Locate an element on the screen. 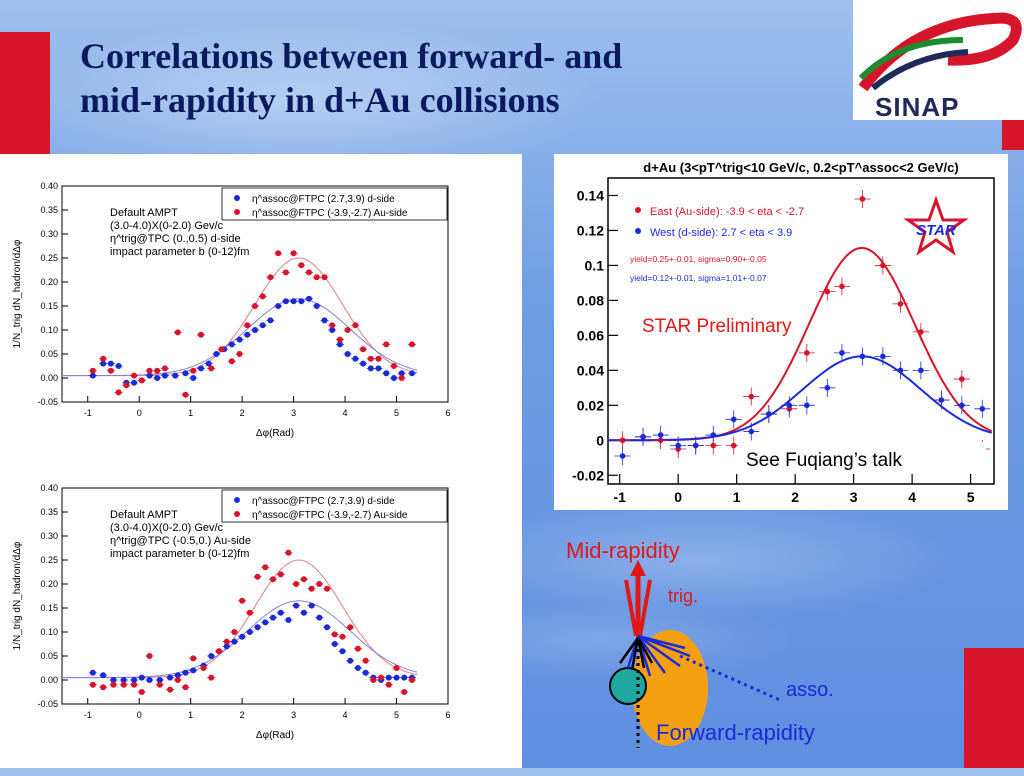  legend-entry: η^assoc@FTPC (2.7,3.9) d-side is located at coordinates (323, 501).